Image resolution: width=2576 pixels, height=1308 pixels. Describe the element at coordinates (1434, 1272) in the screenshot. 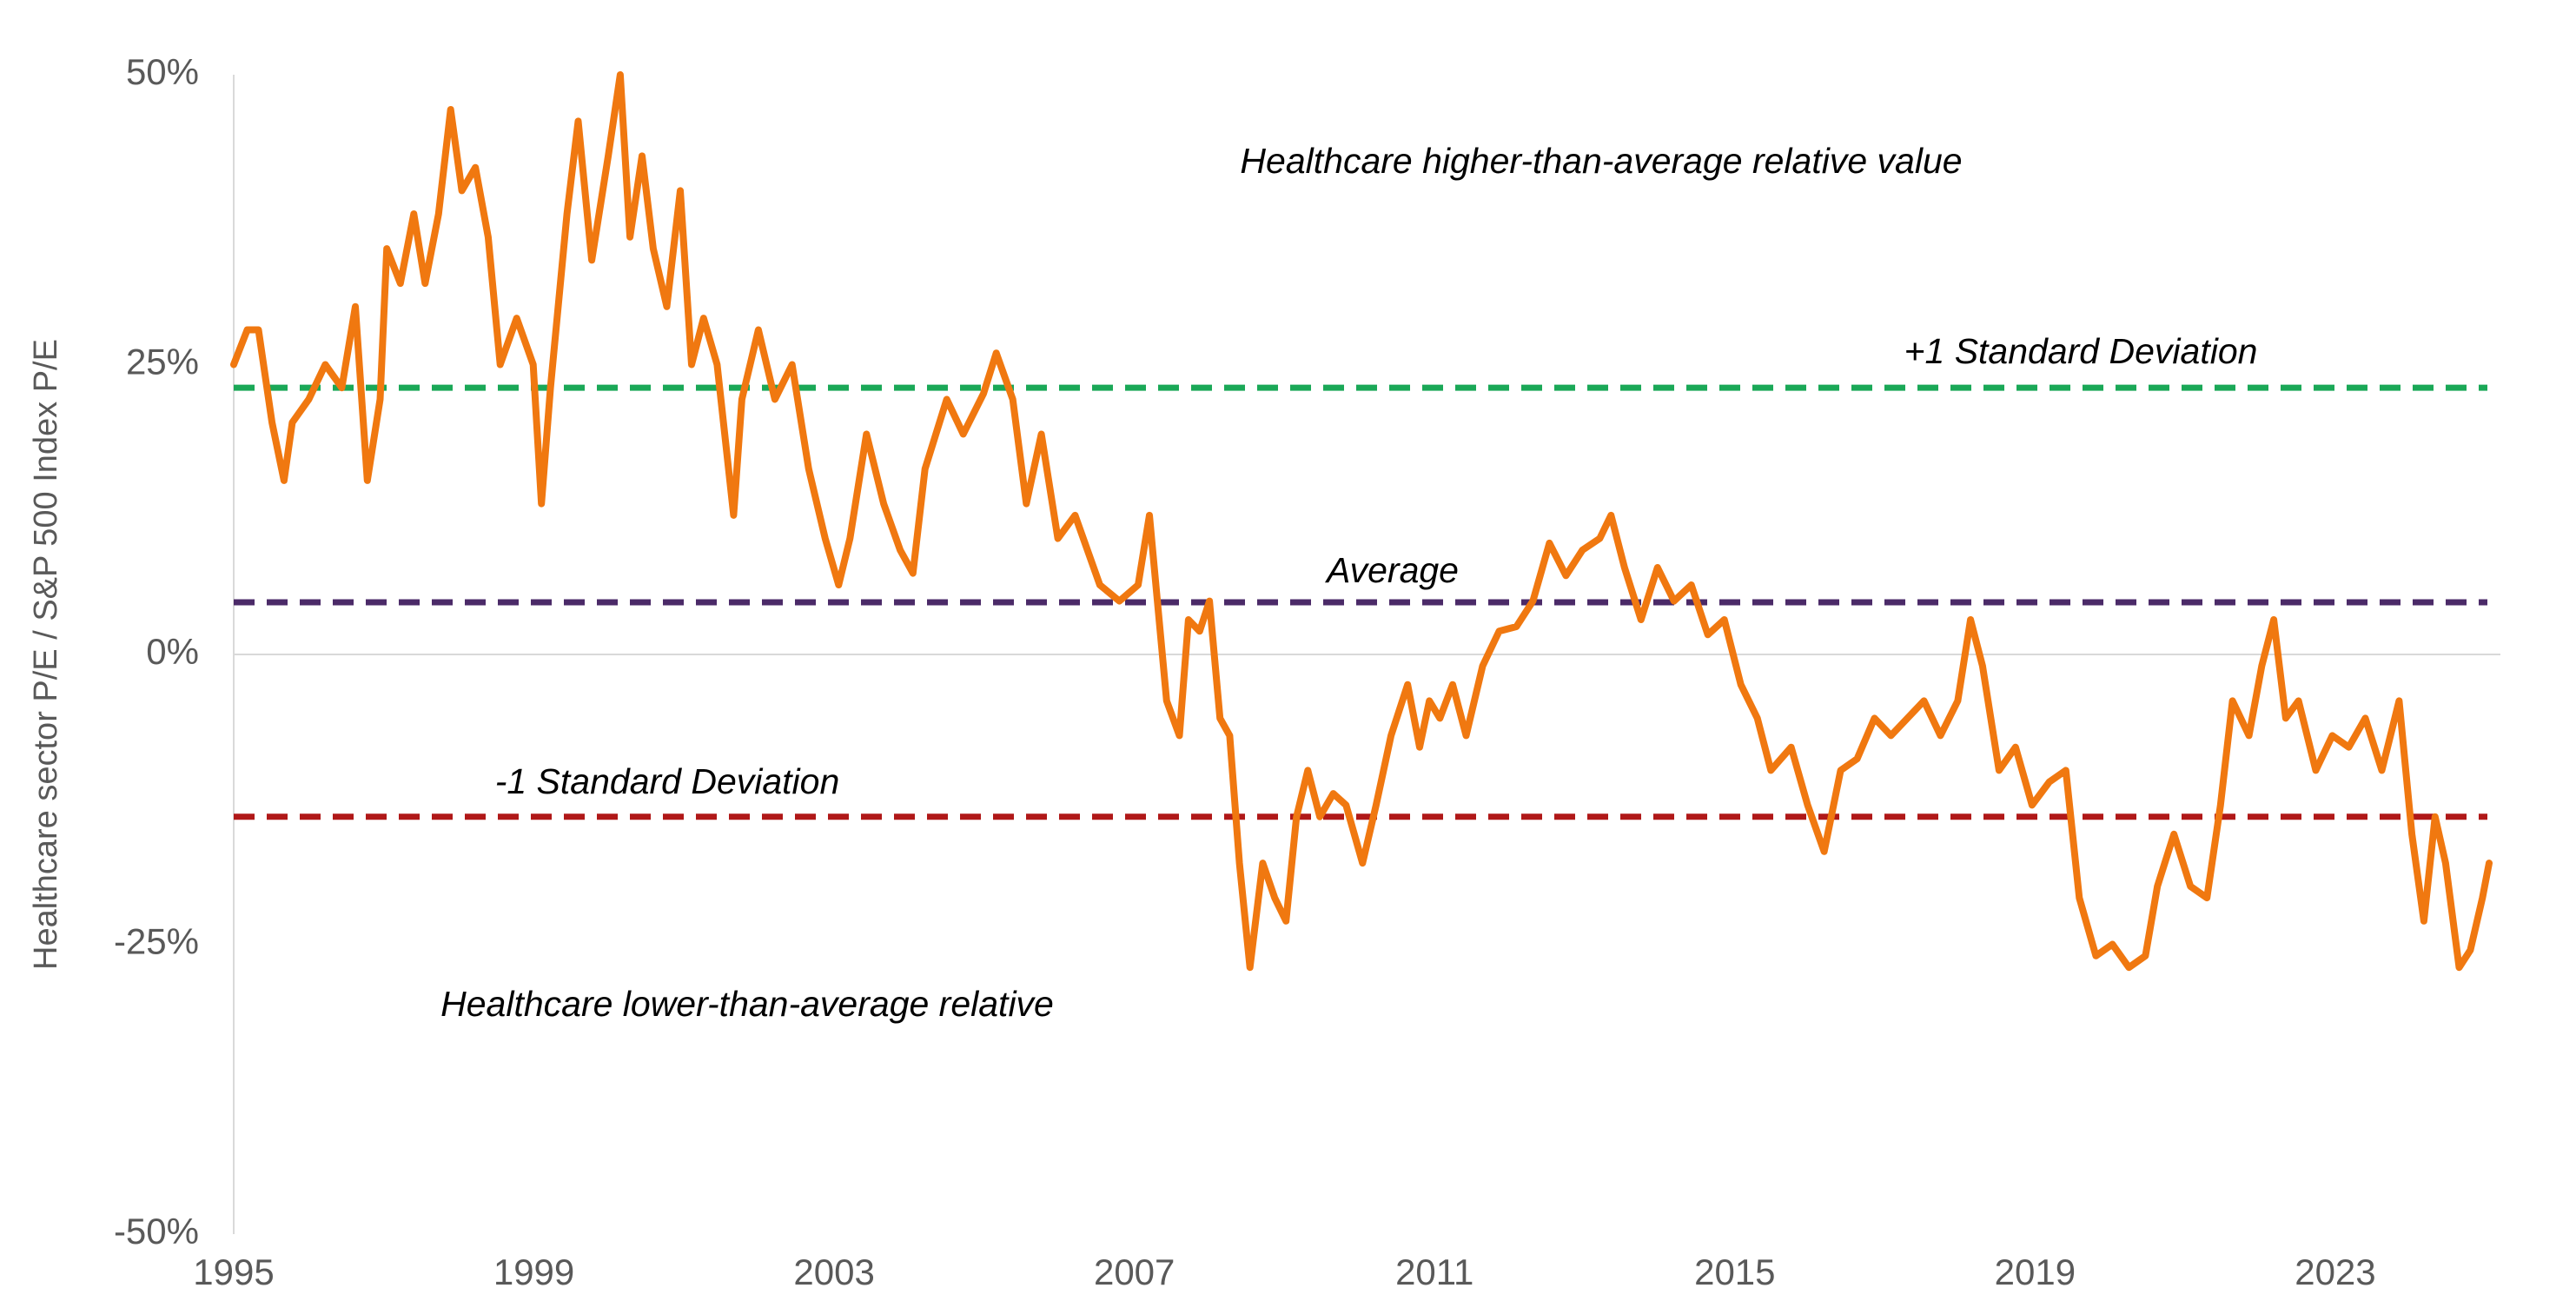

I see `x-tick-label: 2011` at that location.